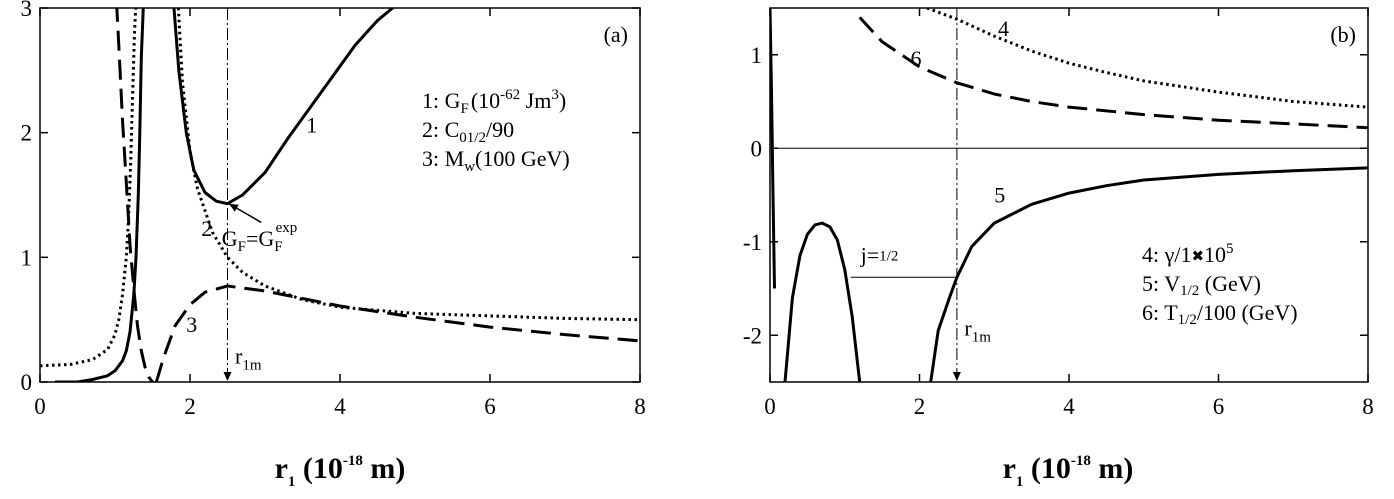  Describe the element at coordinates (468, 131) in the screenshot. I see `legend-item-2: 2: C01/2/90` at that location.